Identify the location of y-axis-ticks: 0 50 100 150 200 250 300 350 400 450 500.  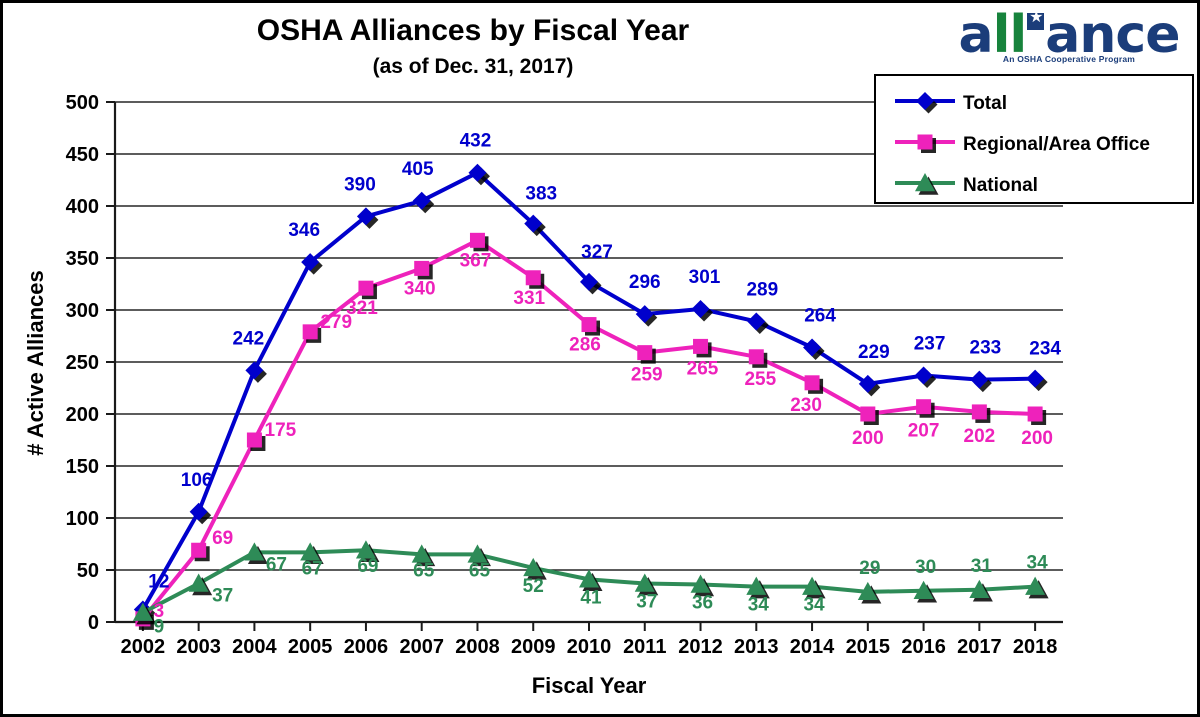
(90, 363).